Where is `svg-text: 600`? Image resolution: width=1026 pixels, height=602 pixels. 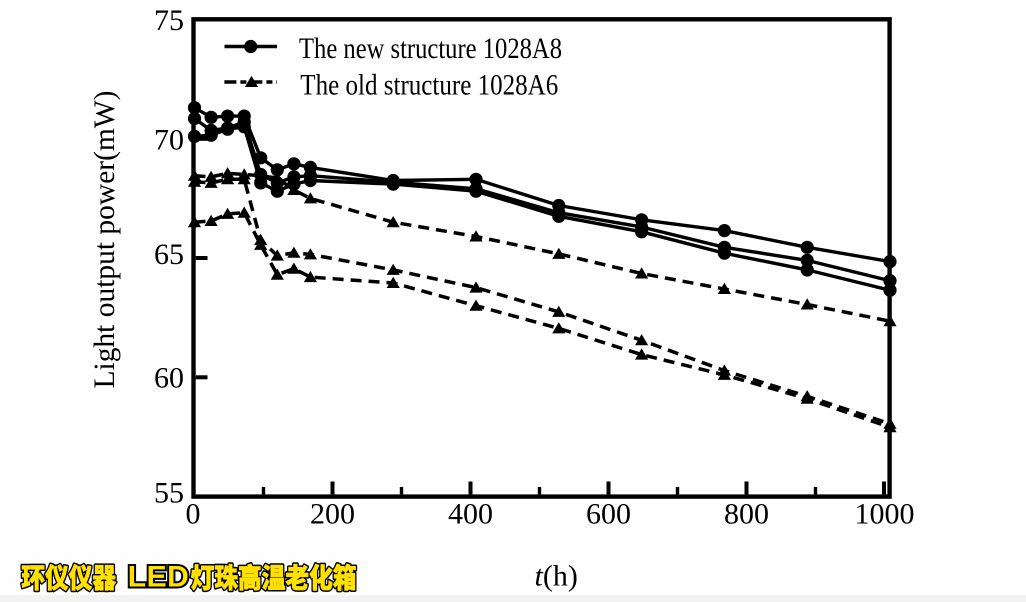
svg-text: 600 is located at coordinates (608, 514).